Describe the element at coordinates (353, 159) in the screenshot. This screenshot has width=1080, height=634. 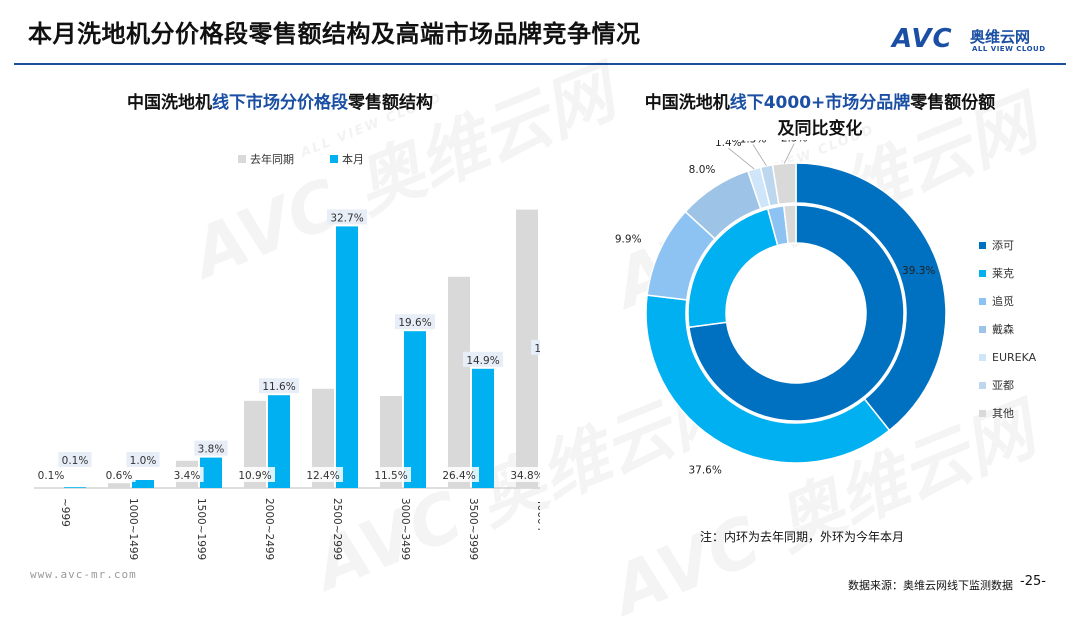
I see `legend-label: 本月` at that location.